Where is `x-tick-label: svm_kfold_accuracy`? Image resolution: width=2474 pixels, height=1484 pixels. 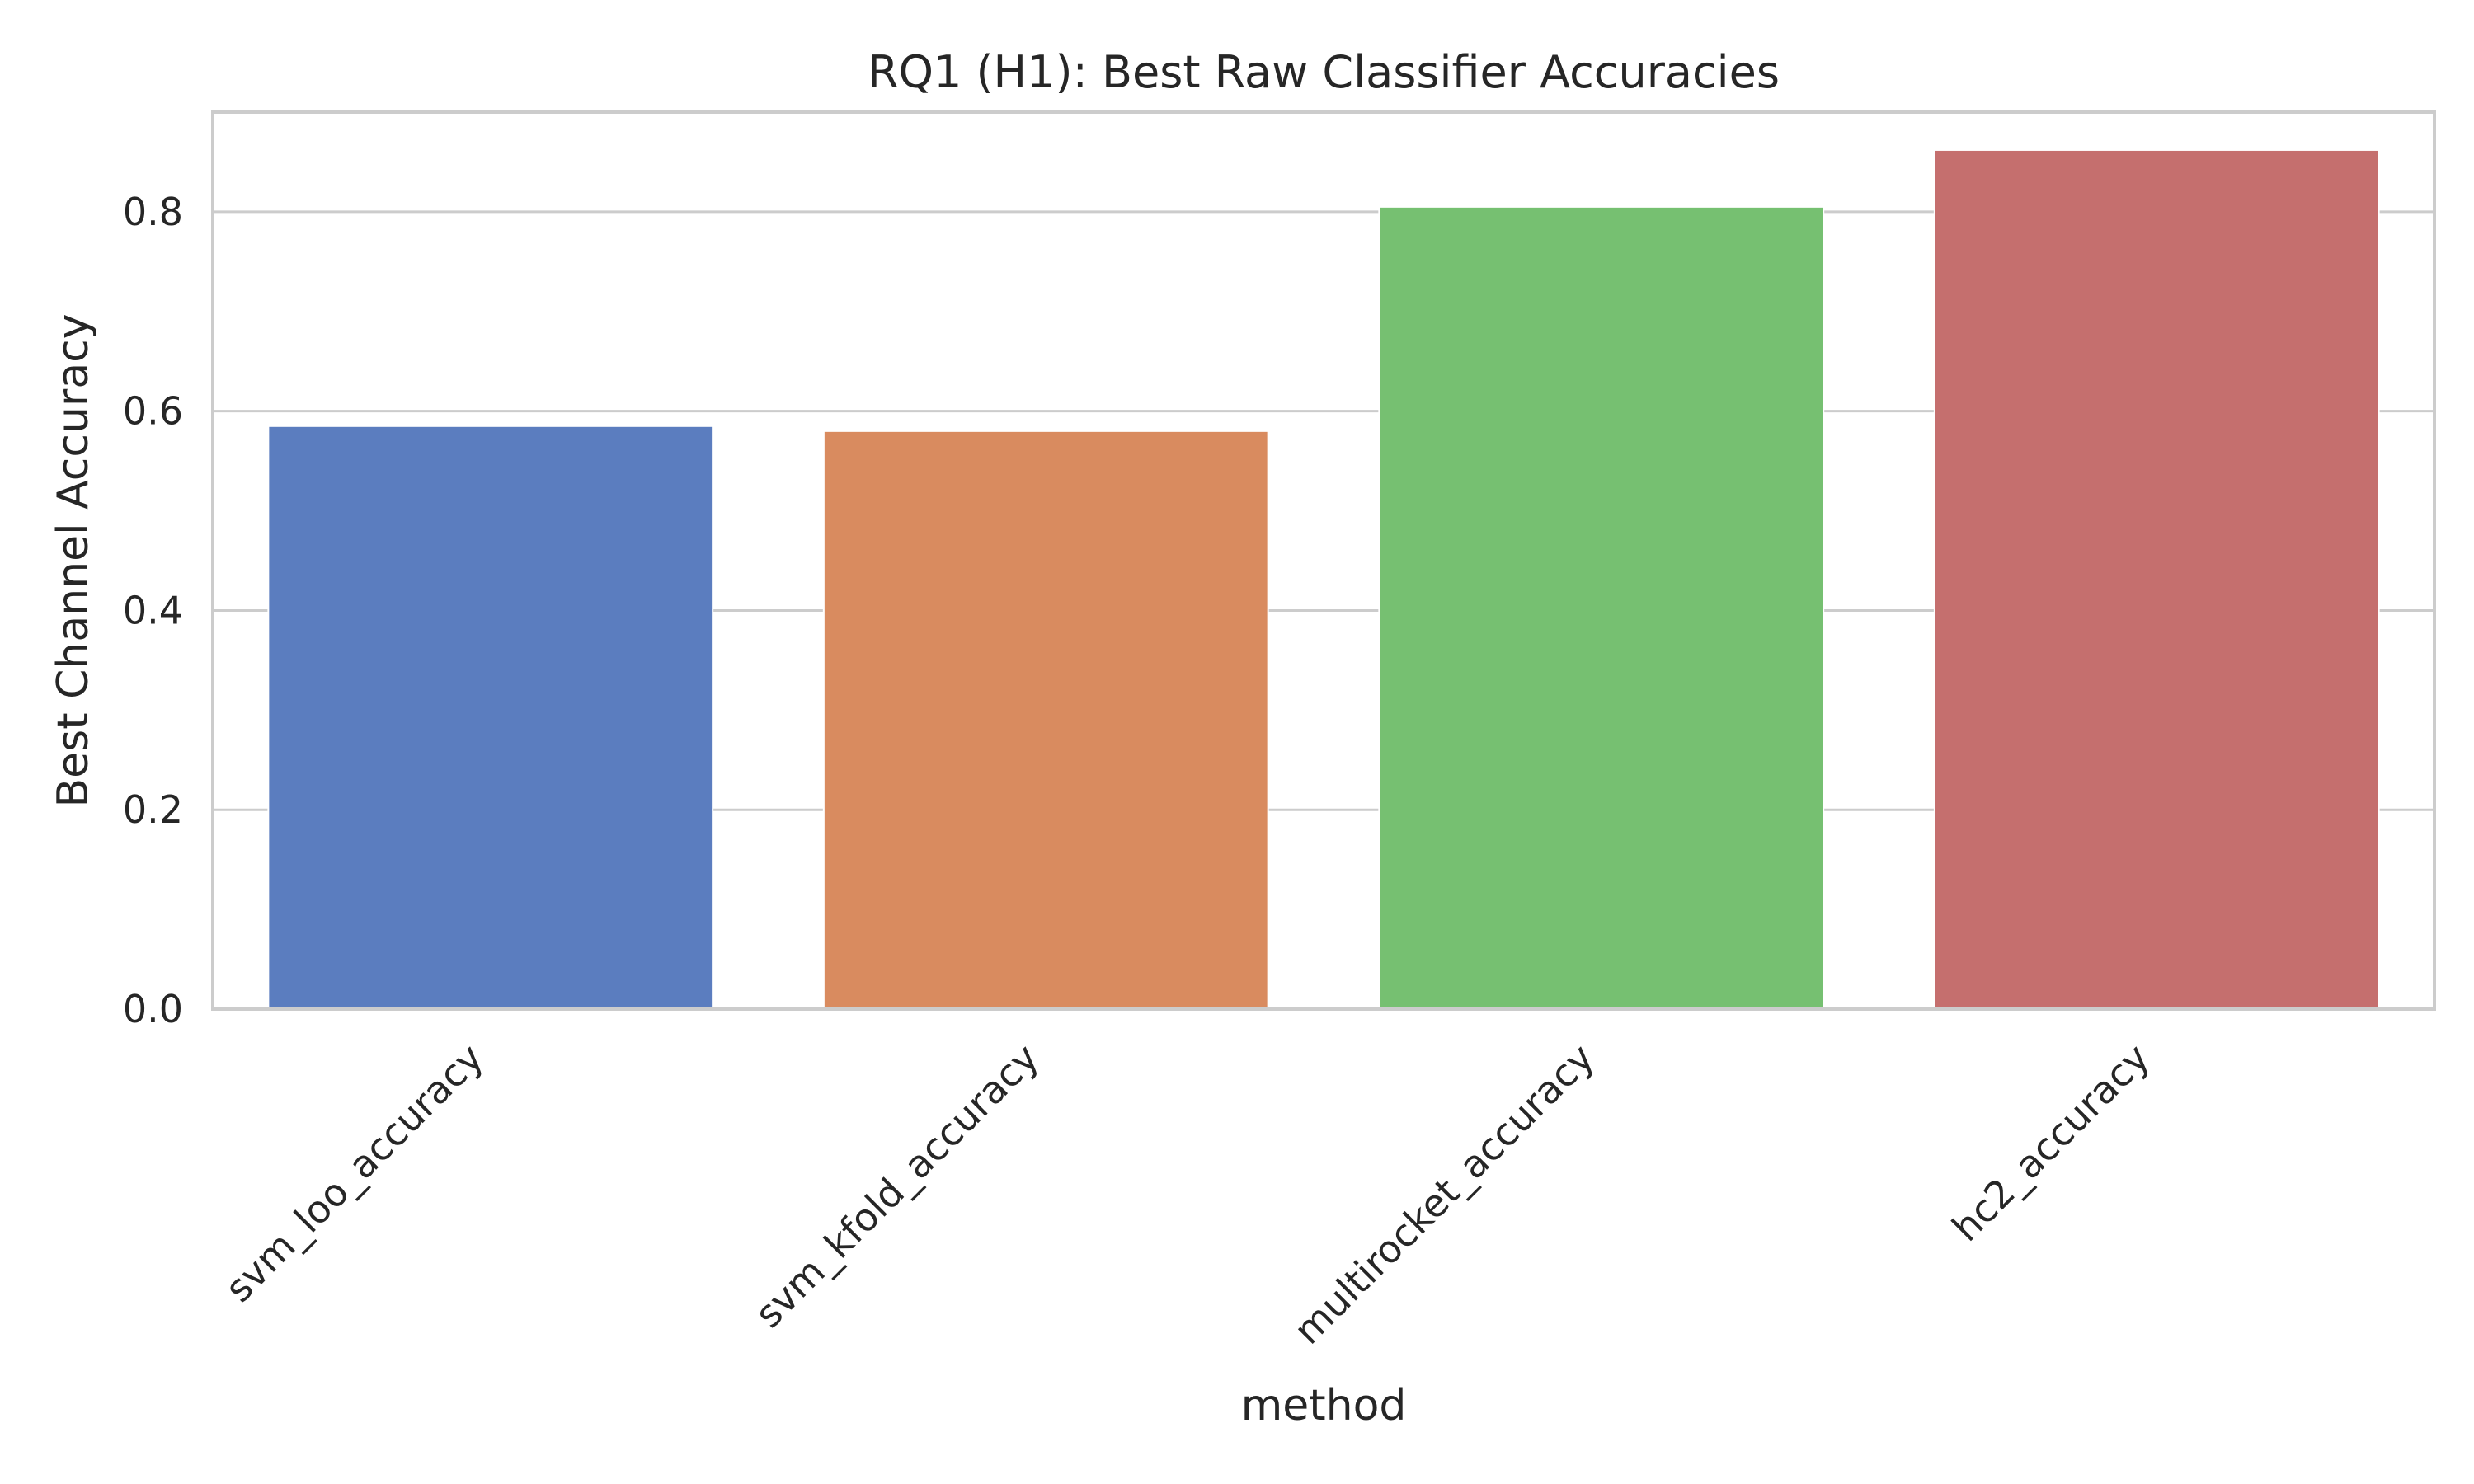 x-tick-label: svm_kfold_accuracy is located at coordinates (896, 1186).